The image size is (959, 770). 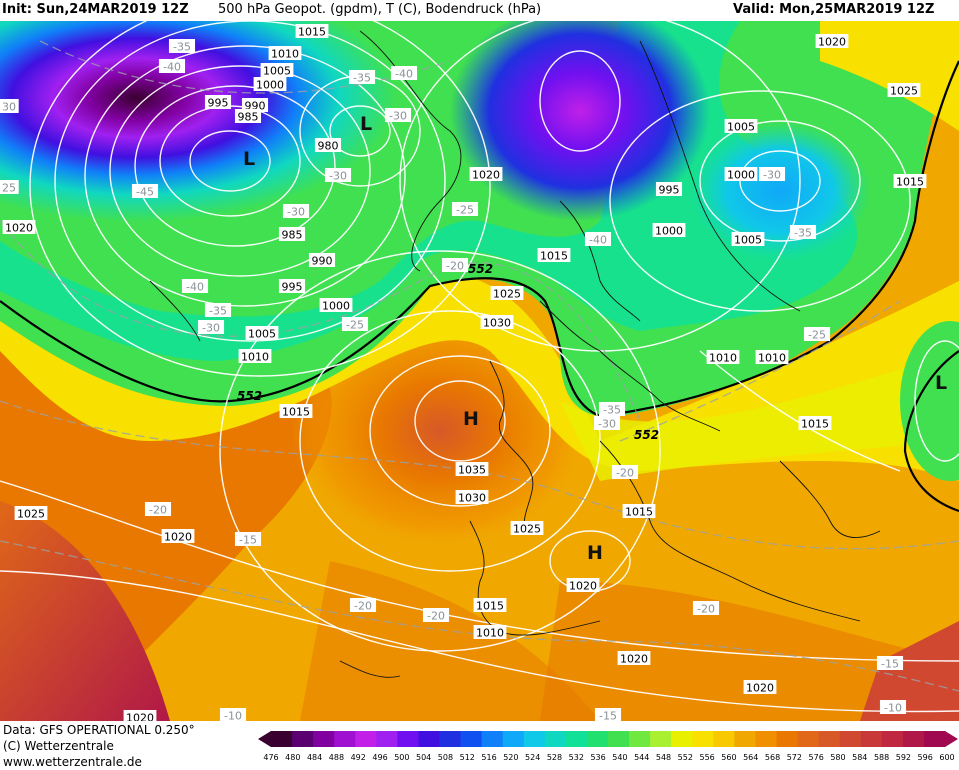 I want to click on pressure-label: 990, so click(x=322, y=260).